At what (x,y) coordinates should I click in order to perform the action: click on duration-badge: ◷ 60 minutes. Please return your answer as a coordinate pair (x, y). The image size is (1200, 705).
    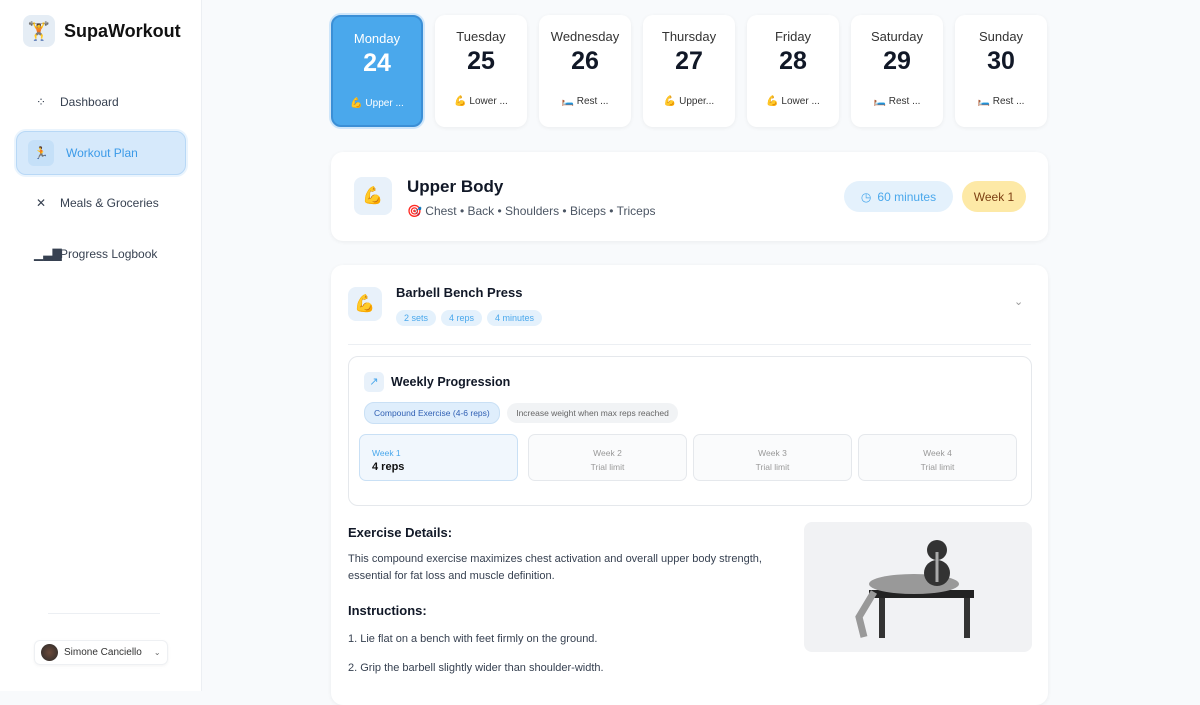
    Looking at the image, I should click on (898, 196).